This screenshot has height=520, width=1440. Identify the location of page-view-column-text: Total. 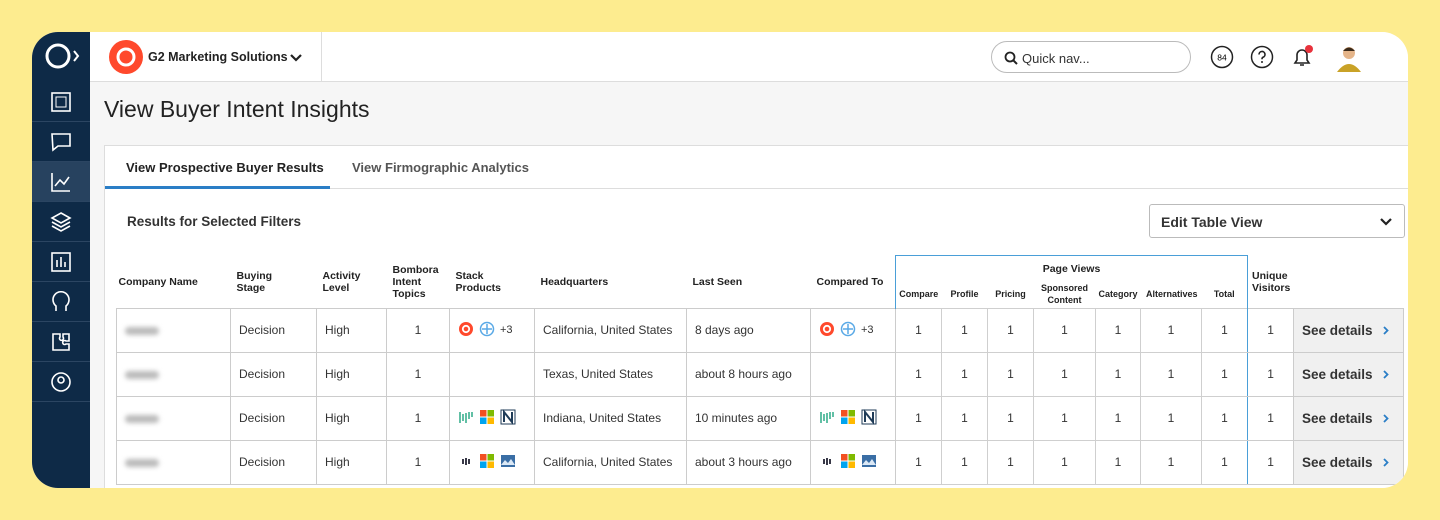
(1224, 293).